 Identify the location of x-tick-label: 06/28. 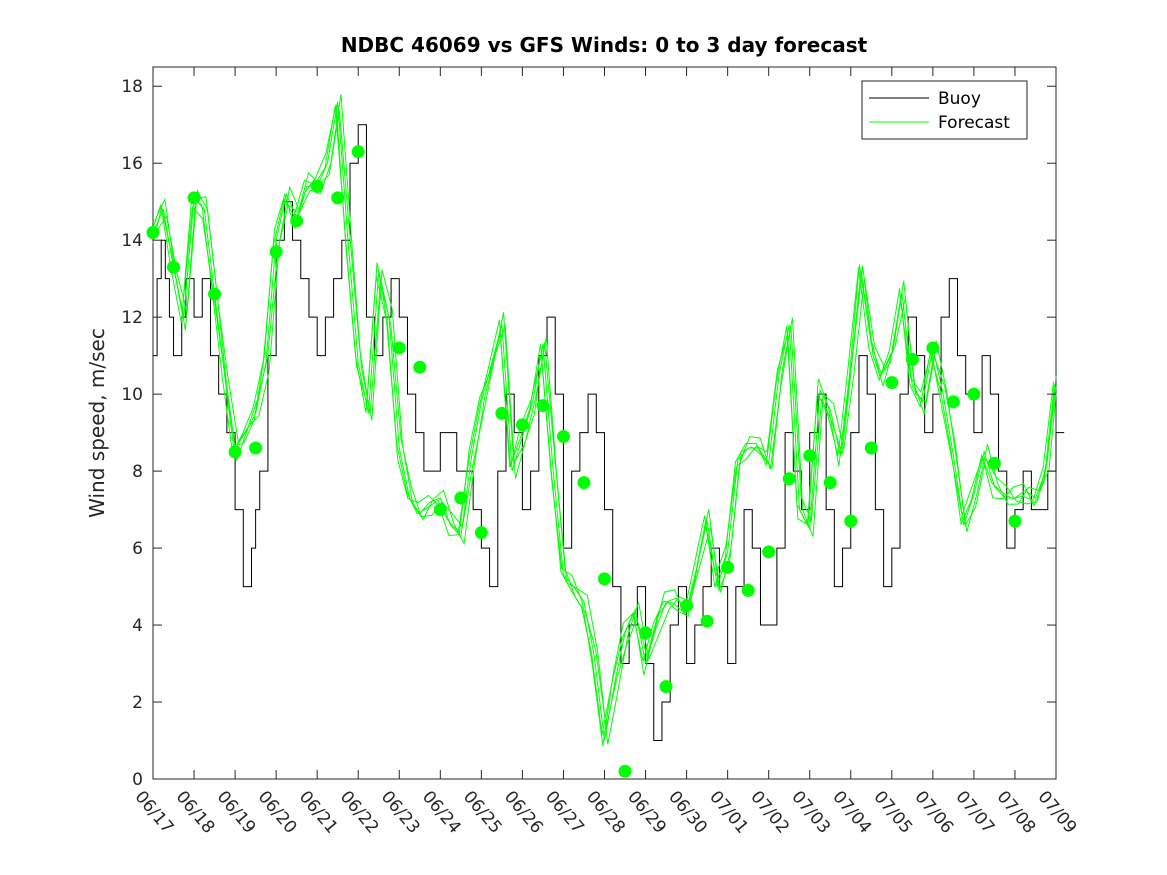
(605, 812).